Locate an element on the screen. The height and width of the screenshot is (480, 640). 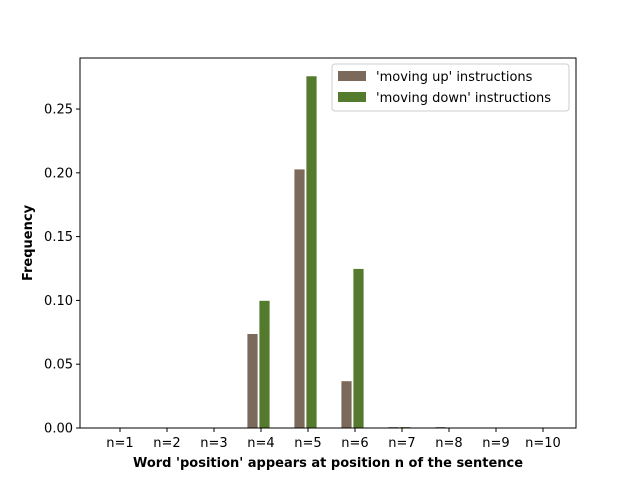
y-axis-label: Frequency is located at coordinates (28, 242).